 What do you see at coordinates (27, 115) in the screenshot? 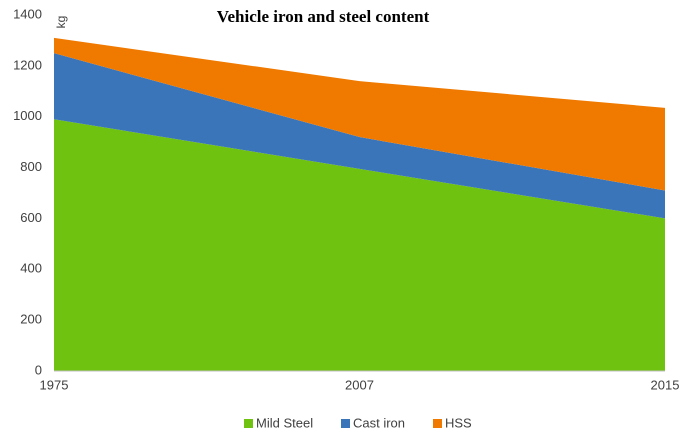
I see `y-tick-label: 1000` at bounding box center [27, 115].